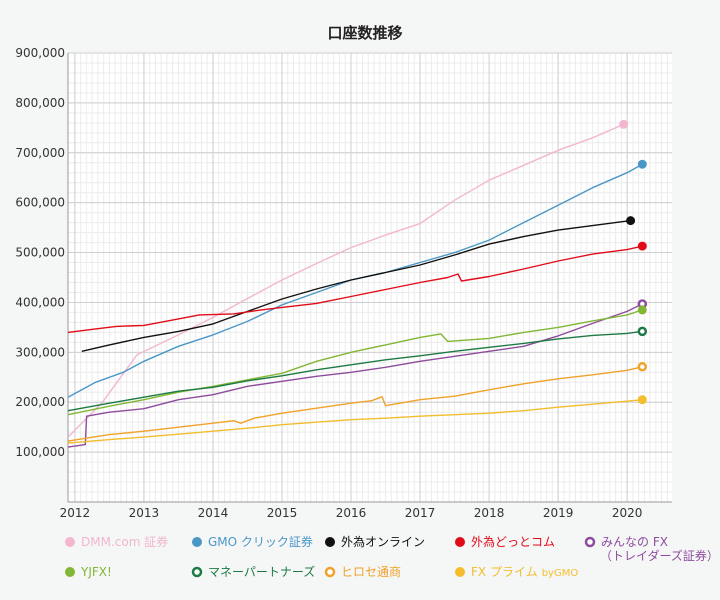 The height and width of the screenshot is (600, 720). What do you see at coordinates (282, 513) in the screenshot?
I see `x-tick-label: 2015` at bounding box center [282, 513].